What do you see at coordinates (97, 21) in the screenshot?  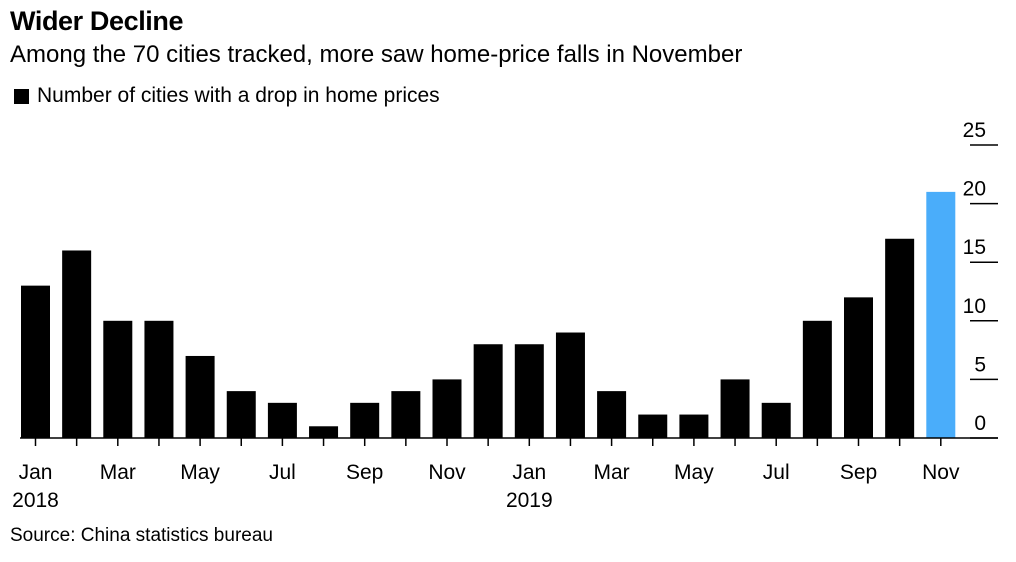 I see `chart-title: Wider Decline` at bounding box center [97, 21].